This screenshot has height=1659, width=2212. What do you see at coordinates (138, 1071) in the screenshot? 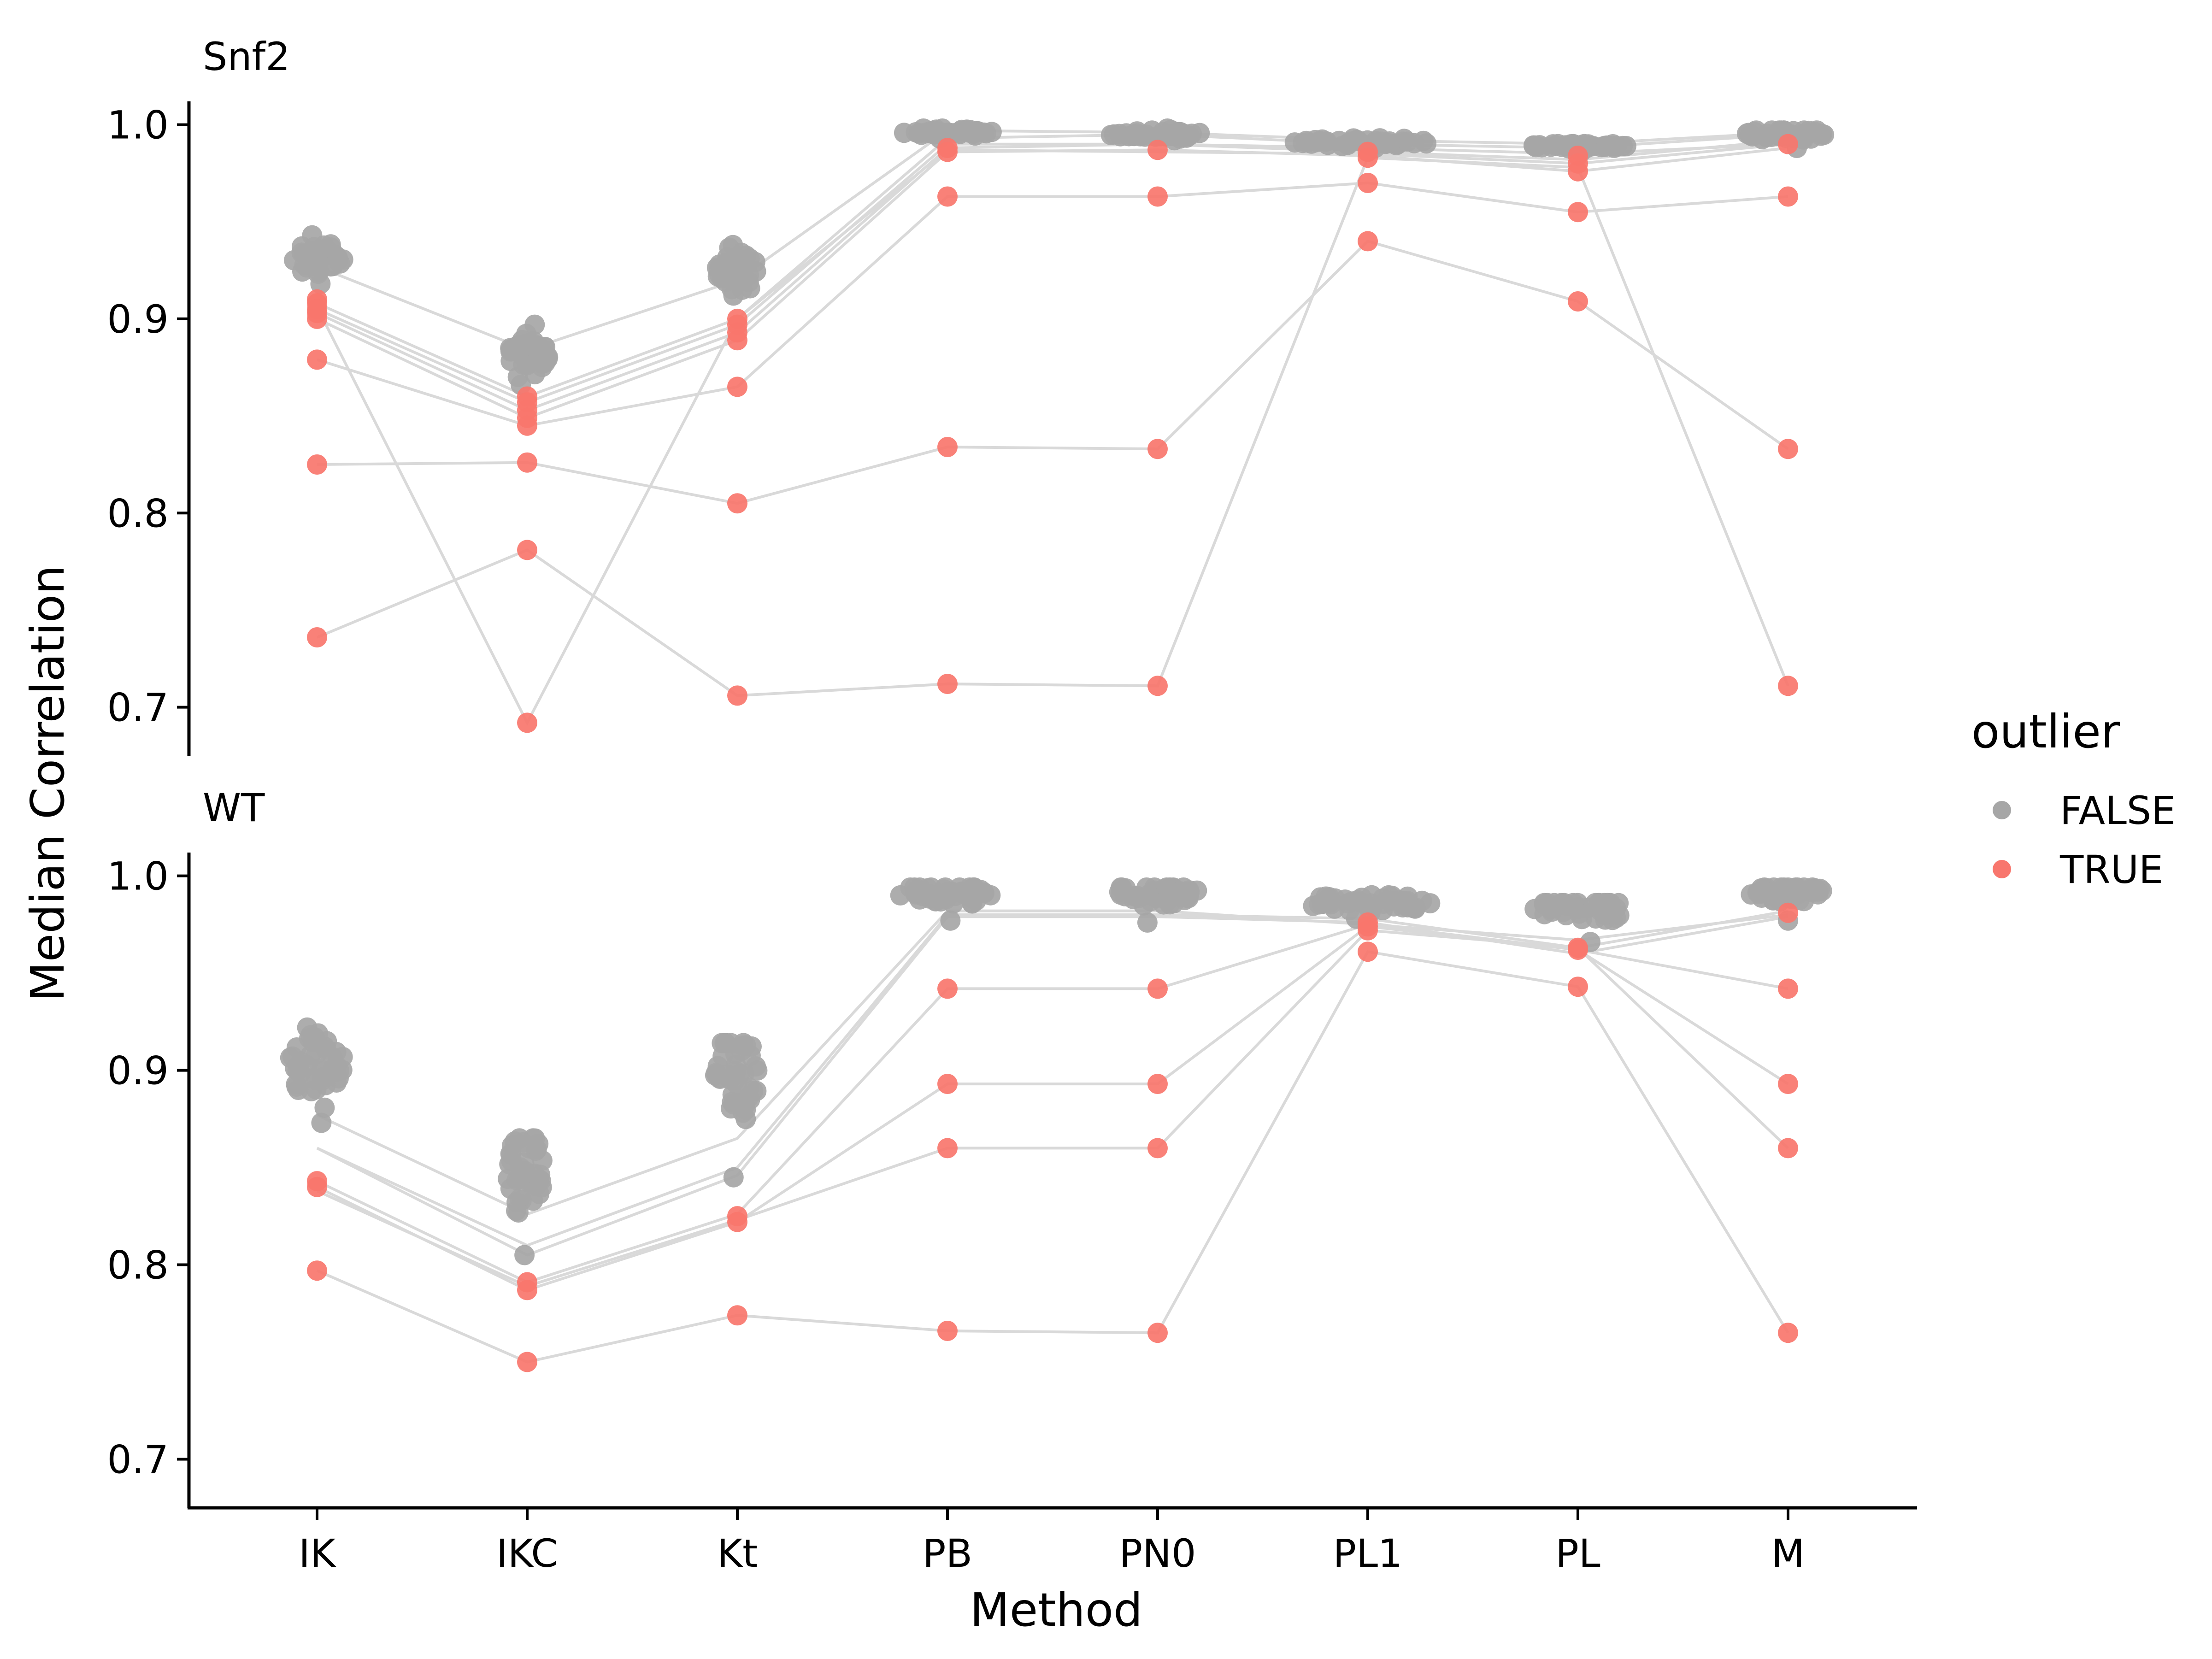
I see `y-tick-label: 0.9` at bounding box center [138, 1071].